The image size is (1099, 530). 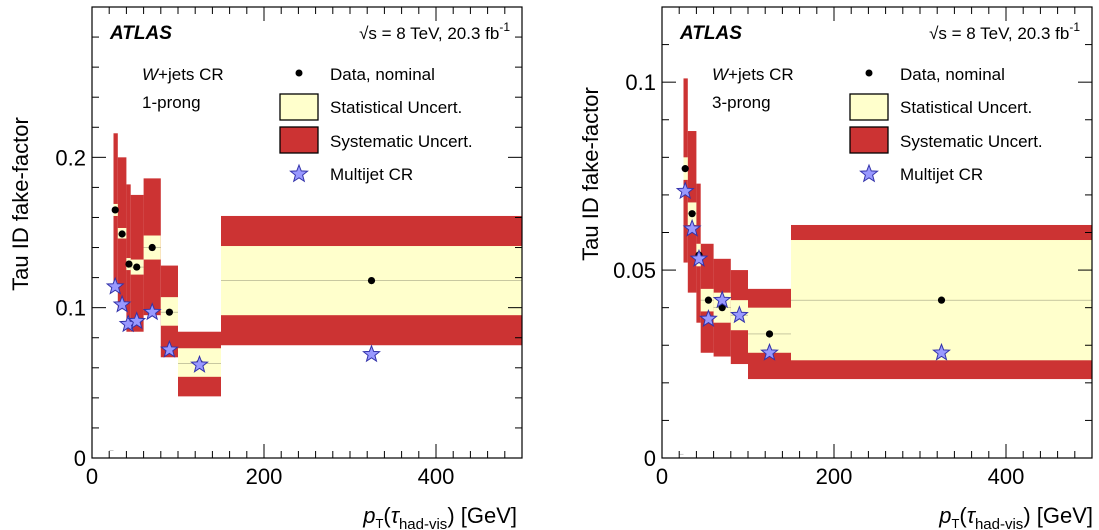 What do you see at coordinates (70, 157) in the screenshot?
I see `y-tick-label: 0.2` at bounding box center [70, 157].